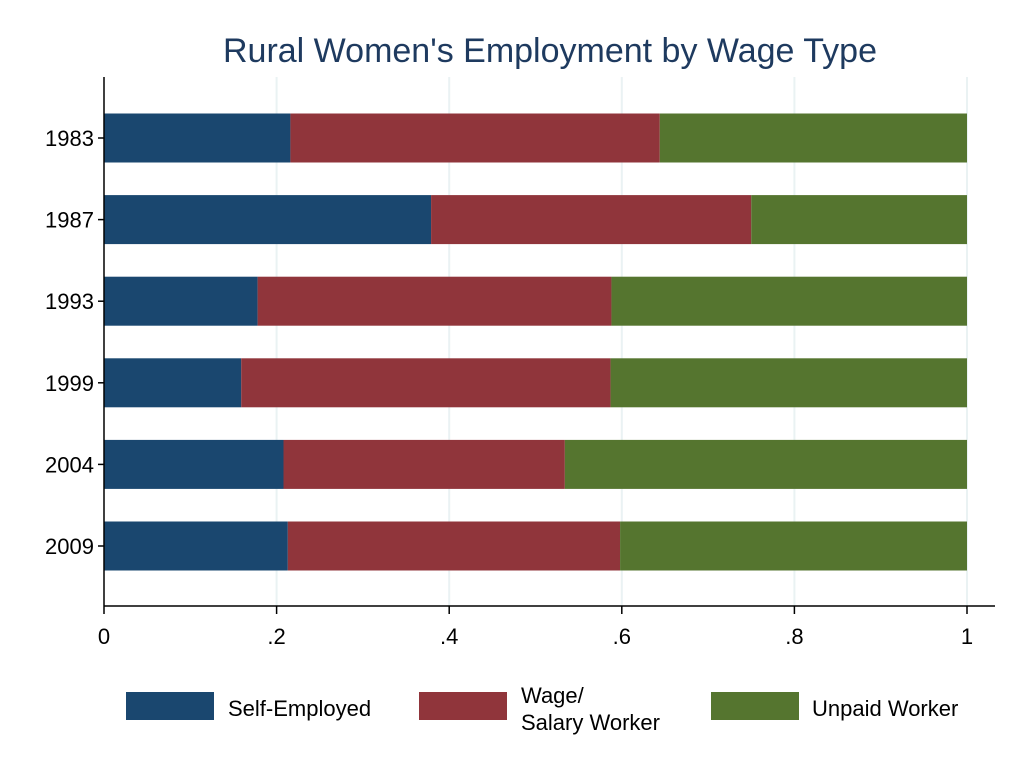 This screenshot has height=784, width=1024. What do you see at coordinates (475, 138) in the screenshot?
I see `bar-wage-salary-worker-1983` at bounding box center [475, 138].